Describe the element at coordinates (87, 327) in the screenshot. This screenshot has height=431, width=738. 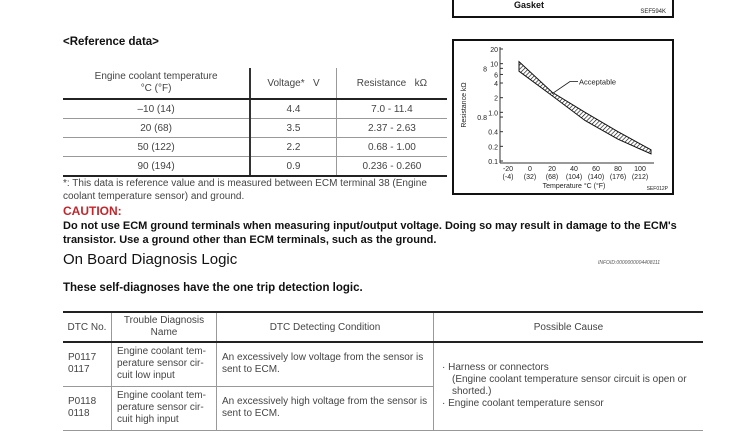
I see `col-dtc-no: DTC No.` at that location.